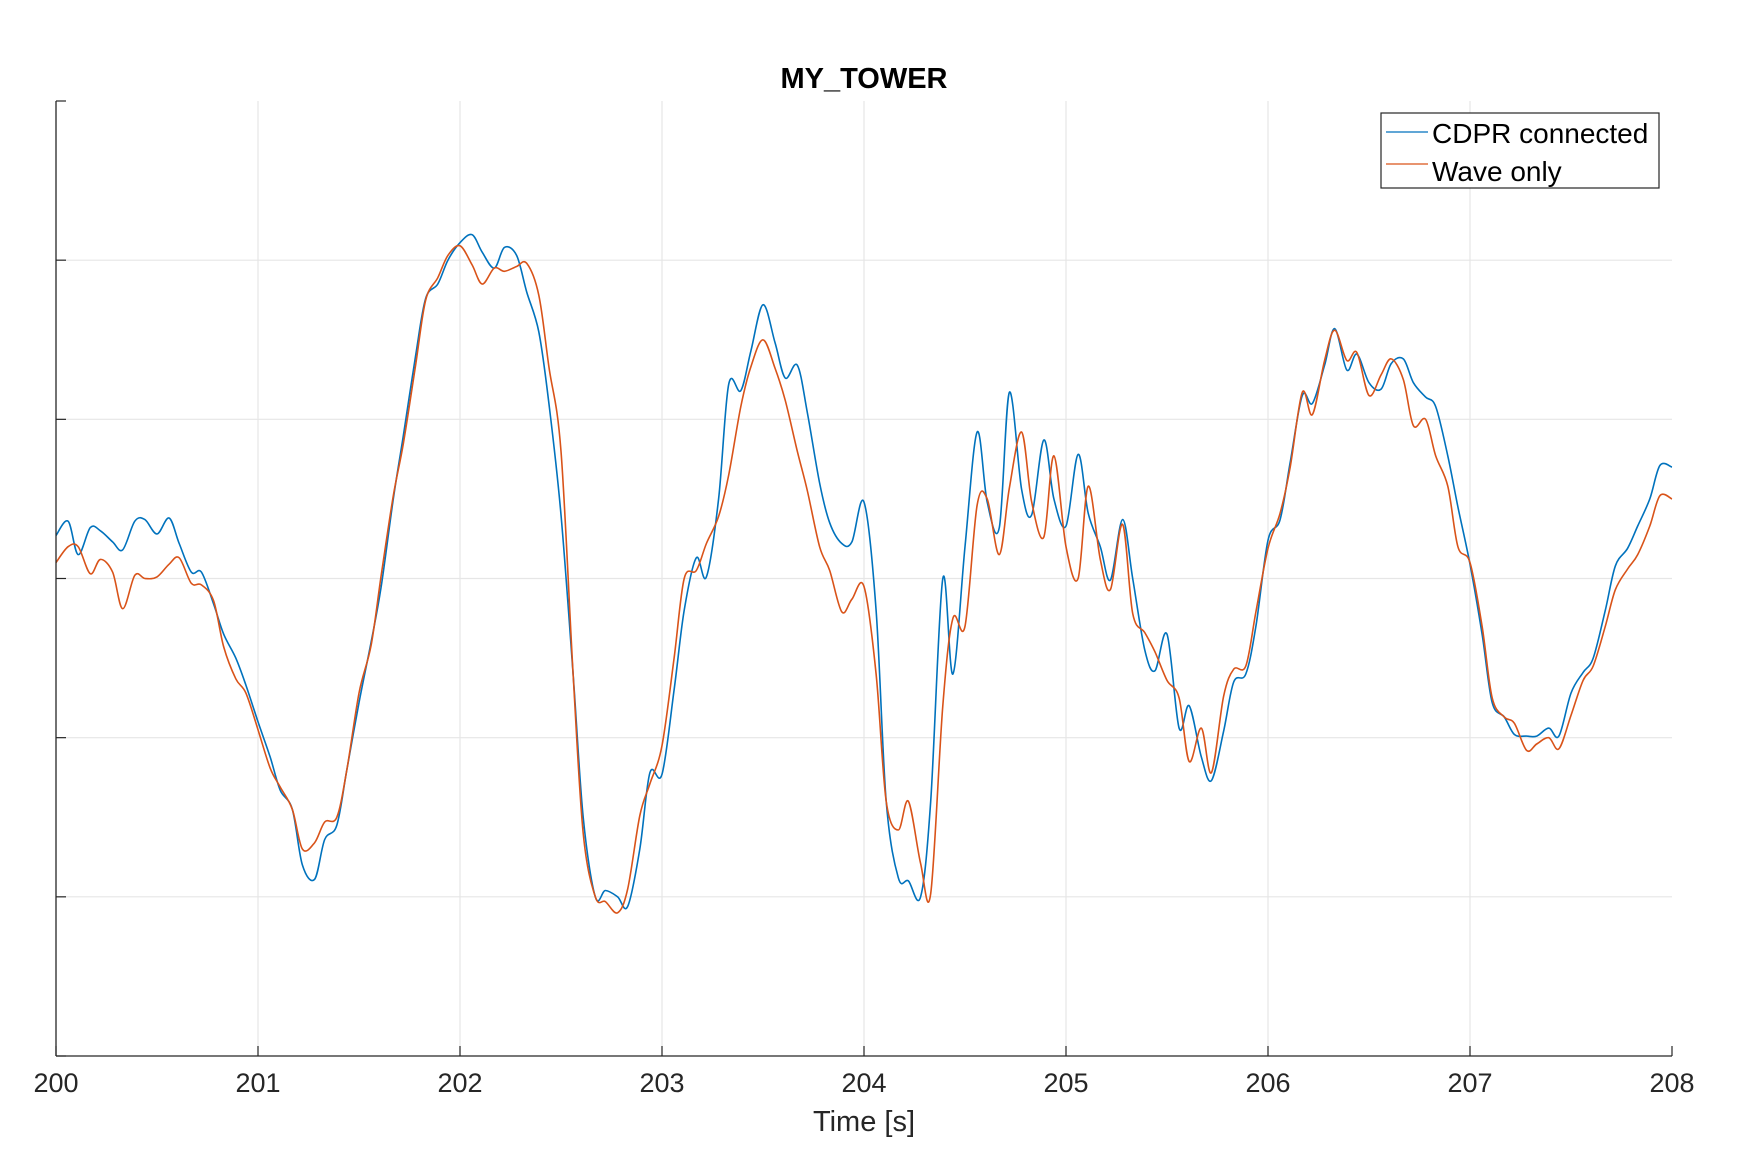 This screenshot has height=1151, width=1741. Describe the element at coordinates (863, 1083) in the screenshot. I see `x-tick-label: 204` at that location.